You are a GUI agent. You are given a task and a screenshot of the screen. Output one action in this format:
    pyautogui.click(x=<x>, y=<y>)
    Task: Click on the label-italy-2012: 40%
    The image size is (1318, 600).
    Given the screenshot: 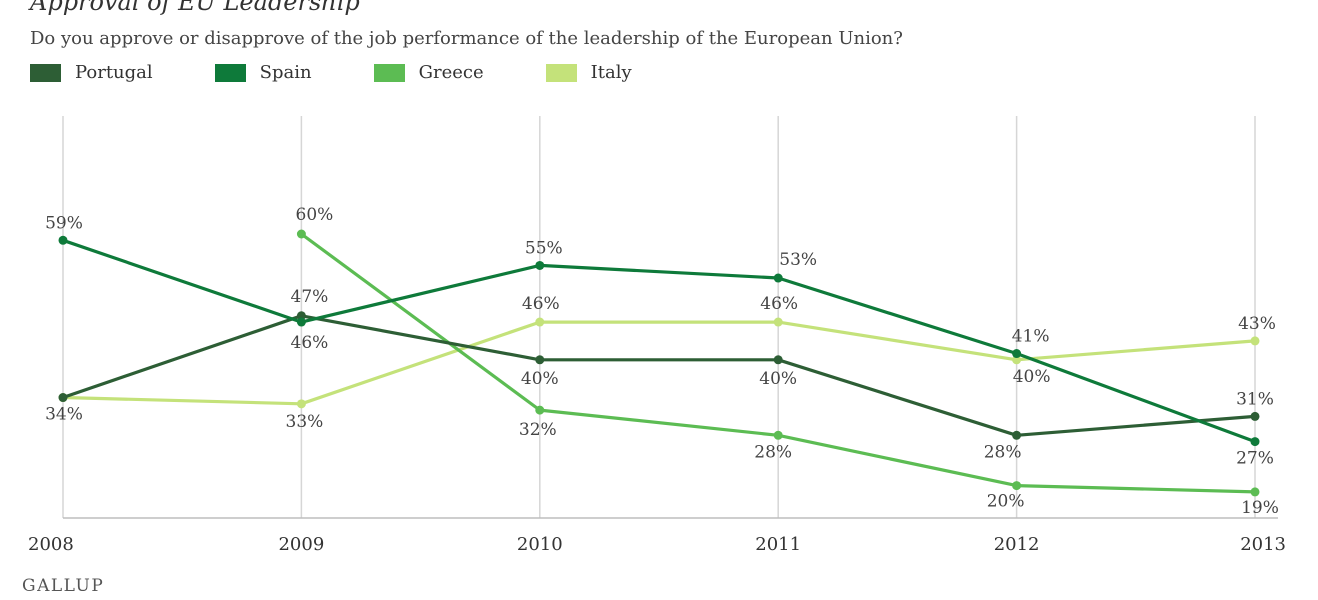 What is the action you would take?
    pyautogui.click(x=1032, y=377)
    